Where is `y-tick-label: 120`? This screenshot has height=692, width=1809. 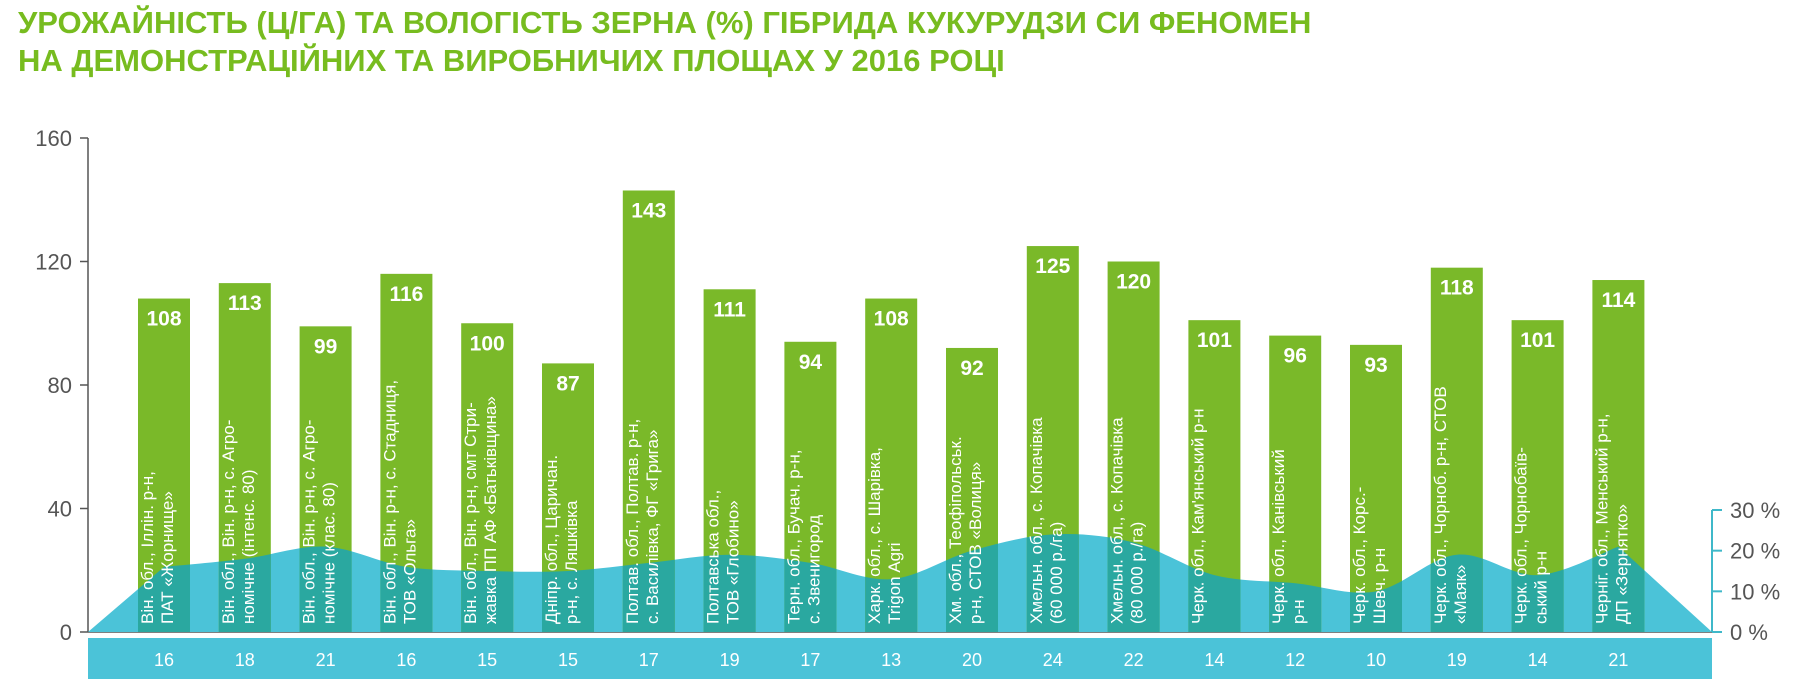 y-tick-label: 120 is located at coordinates (53, 262).